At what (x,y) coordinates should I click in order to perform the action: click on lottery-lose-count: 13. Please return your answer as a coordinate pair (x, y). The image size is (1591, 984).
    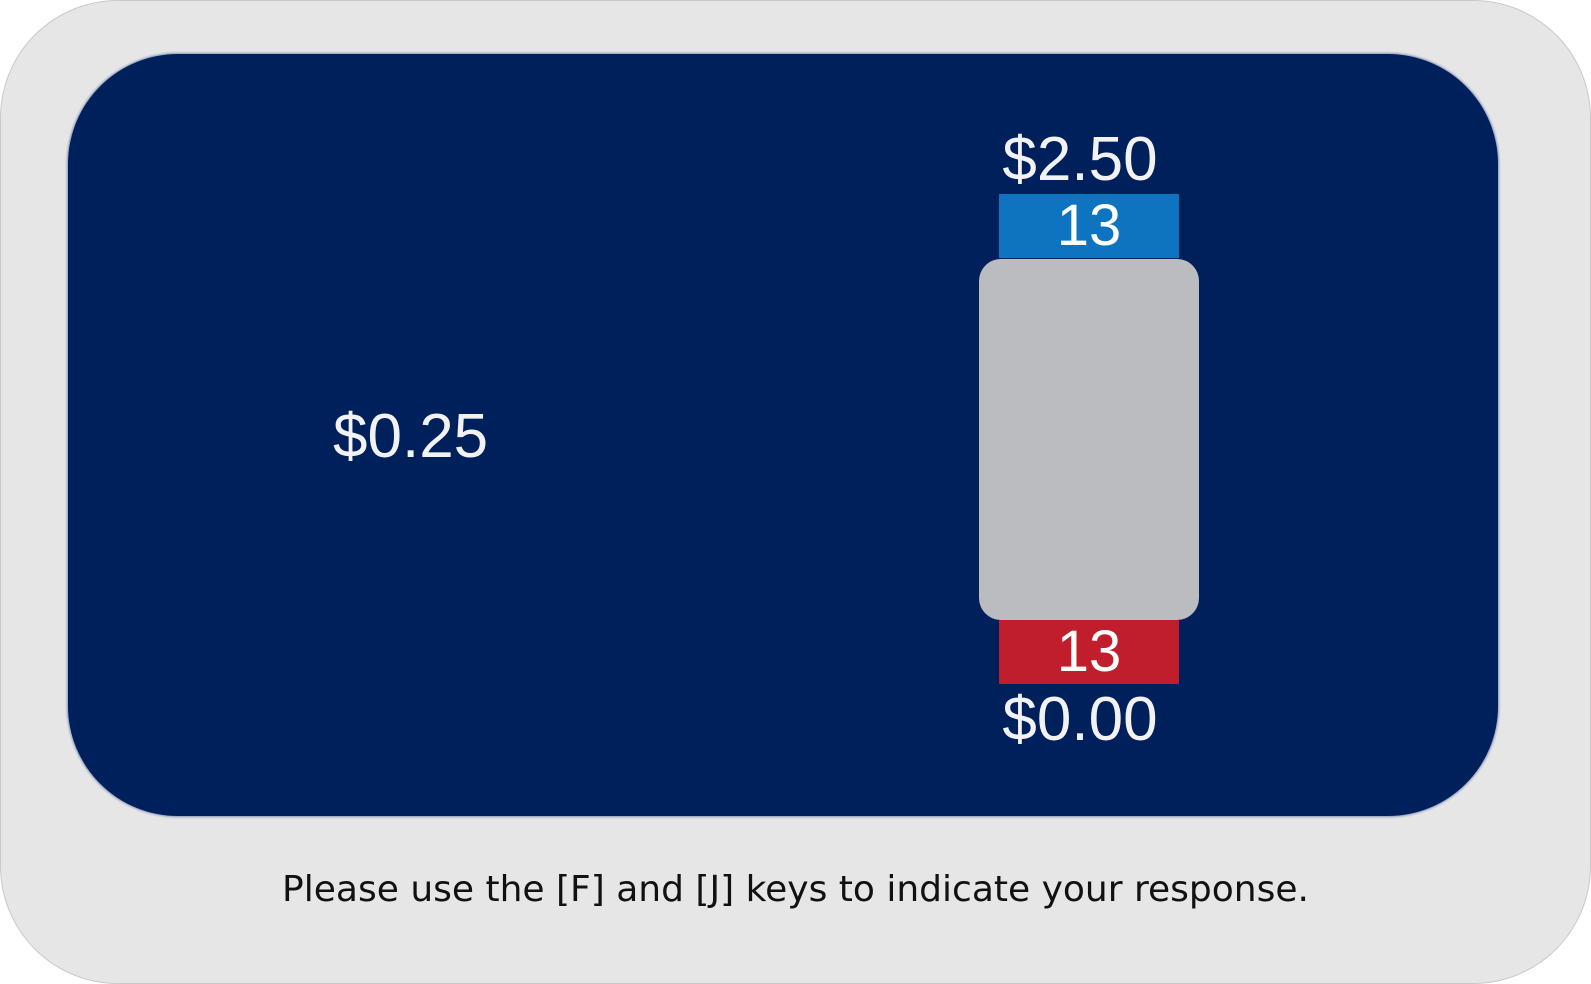
    Looking at the image, I should click on (1089, 652).